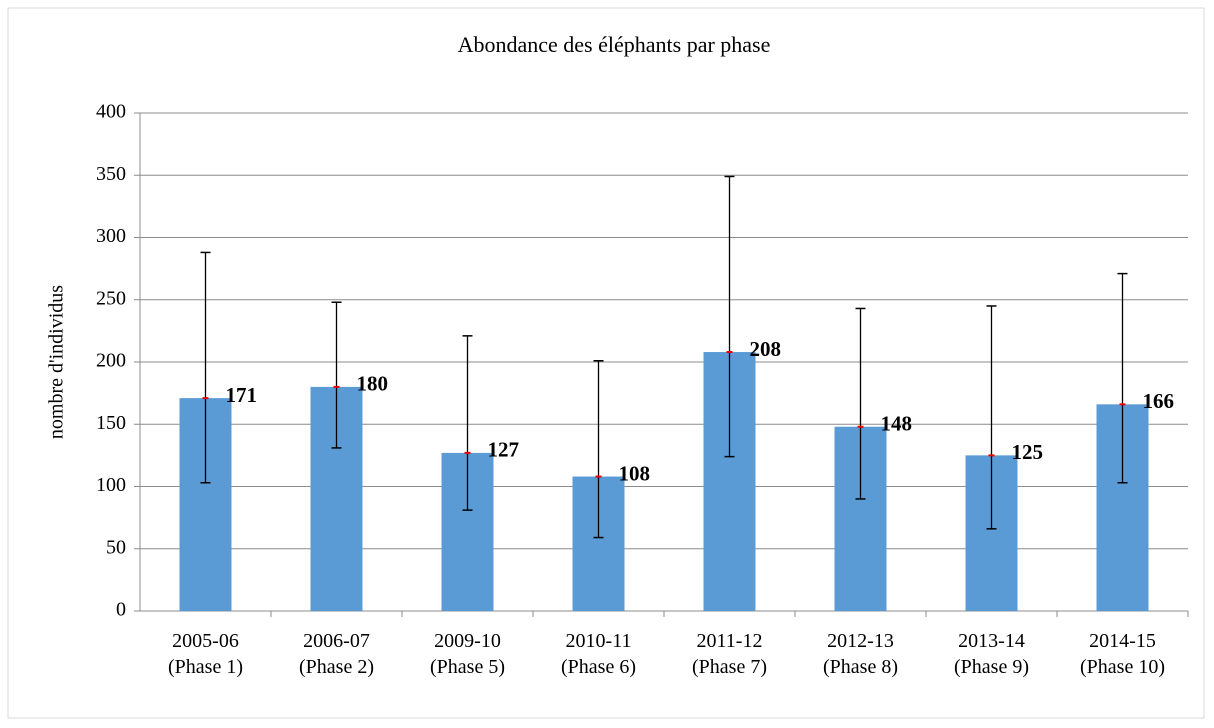  I want to click on x-tick-label: 2009-10 (Phase 5), so click(467, 654).